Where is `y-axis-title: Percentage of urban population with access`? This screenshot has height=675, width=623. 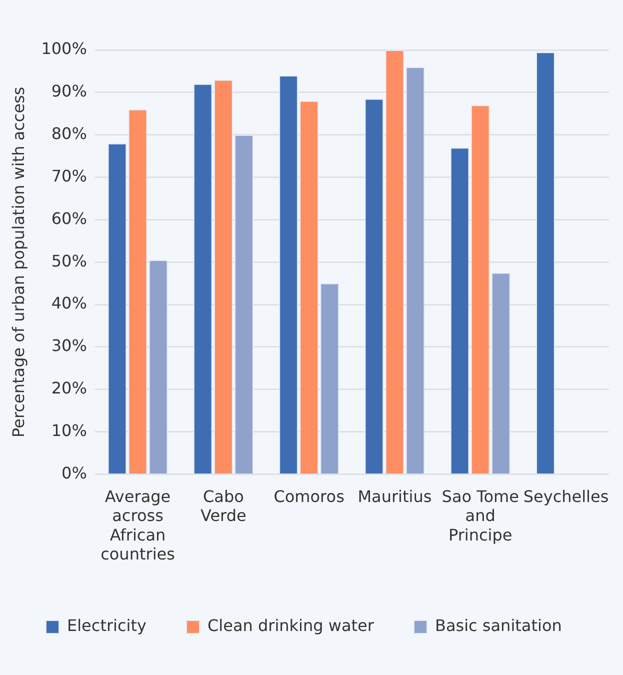
y-axis-title: Percentage of urban population with access is located at coordinates (18, 262).